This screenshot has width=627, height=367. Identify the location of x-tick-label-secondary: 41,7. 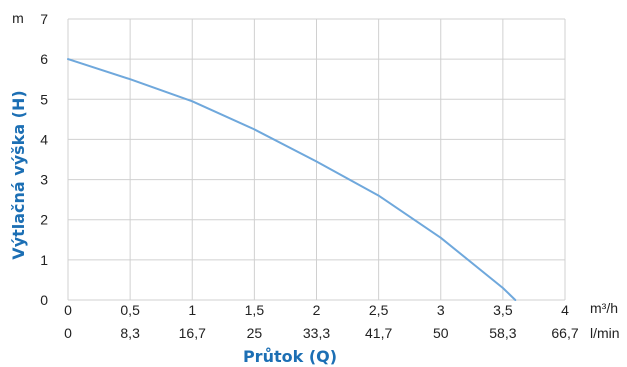
(378, 333).